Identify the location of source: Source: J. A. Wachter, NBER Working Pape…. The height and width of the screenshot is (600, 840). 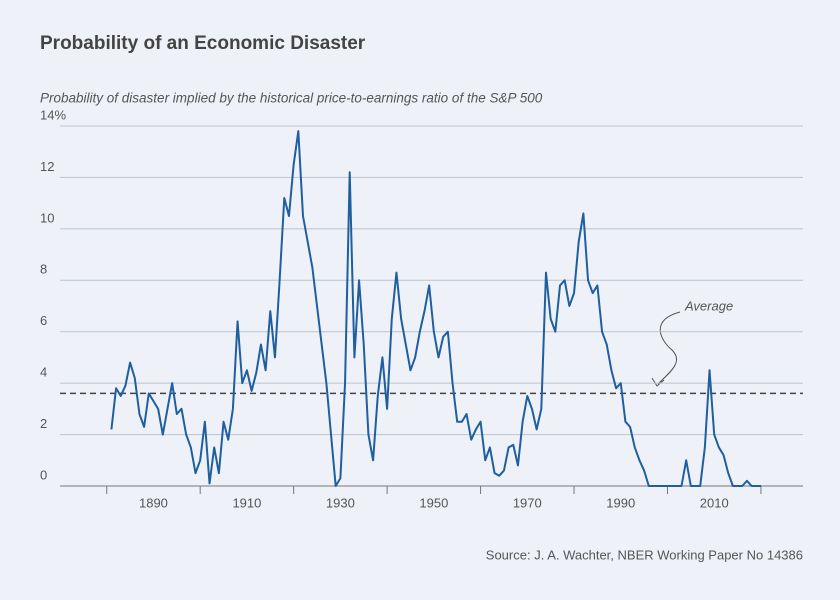
(644, 554).